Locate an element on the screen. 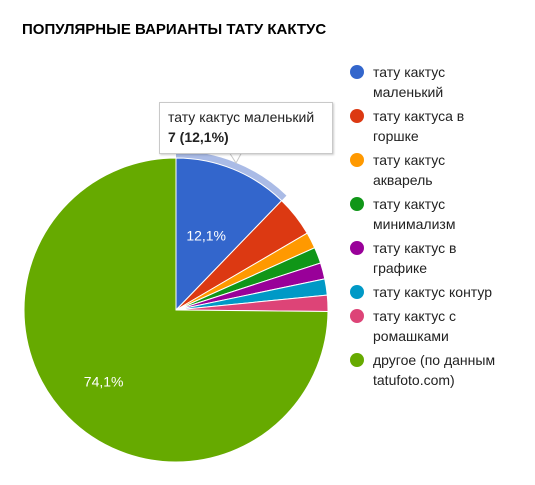 This screenshot has height=485, width=535. legend-label: тату кактус маленький is located at coordinates (409, 82).